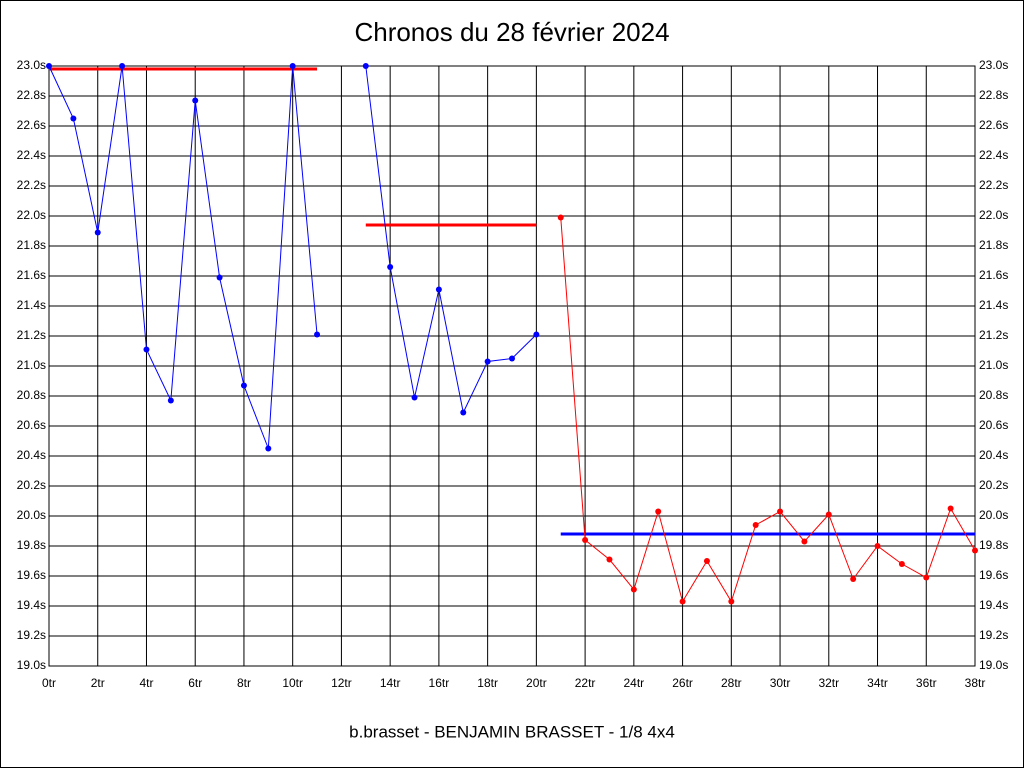 The width and height of the screenshot is (1024, 768). What do you see at coordinates (146, 683) in the screenshot?
I see `x-tick-label: 4tr` at bounding box center [146, 683].